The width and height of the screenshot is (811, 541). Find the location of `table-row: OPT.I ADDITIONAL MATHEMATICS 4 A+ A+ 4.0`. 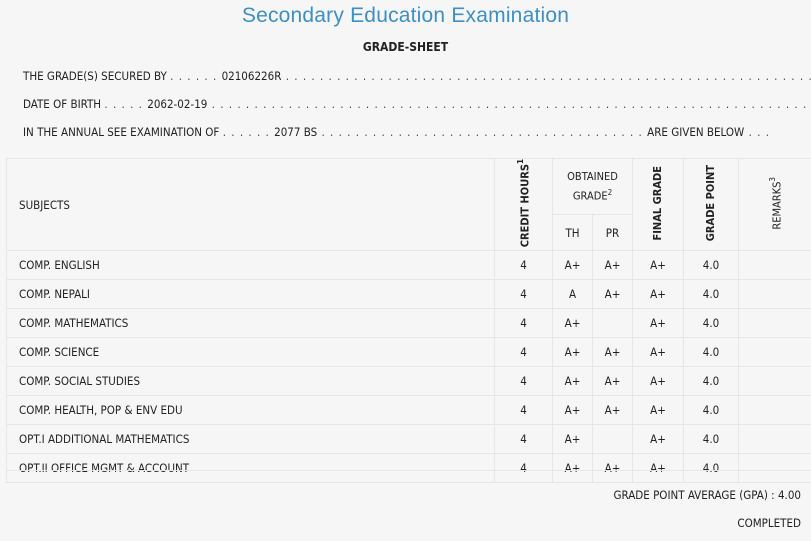

table-row: OPT.I ADDITIONAL MATHEMATICS 4 A+ A+ 4.0 is located at coordinates (408, 439).